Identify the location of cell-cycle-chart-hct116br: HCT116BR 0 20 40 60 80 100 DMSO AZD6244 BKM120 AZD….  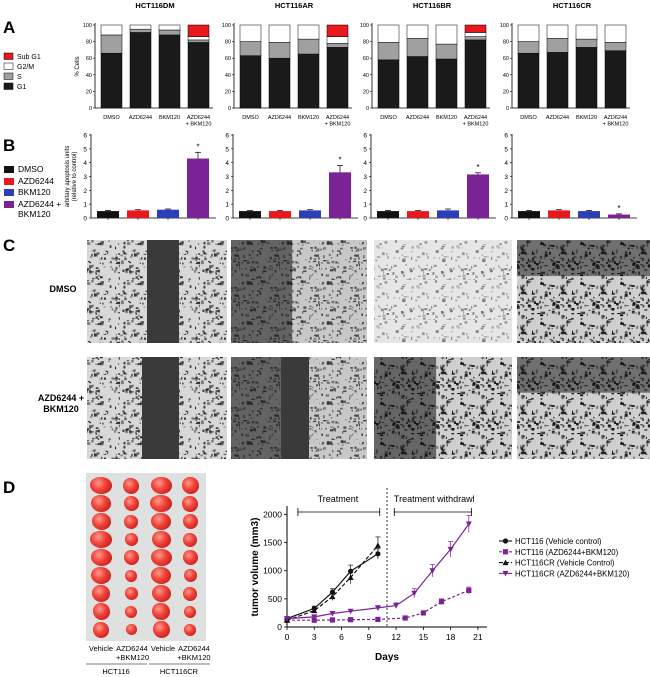
(425, 64).